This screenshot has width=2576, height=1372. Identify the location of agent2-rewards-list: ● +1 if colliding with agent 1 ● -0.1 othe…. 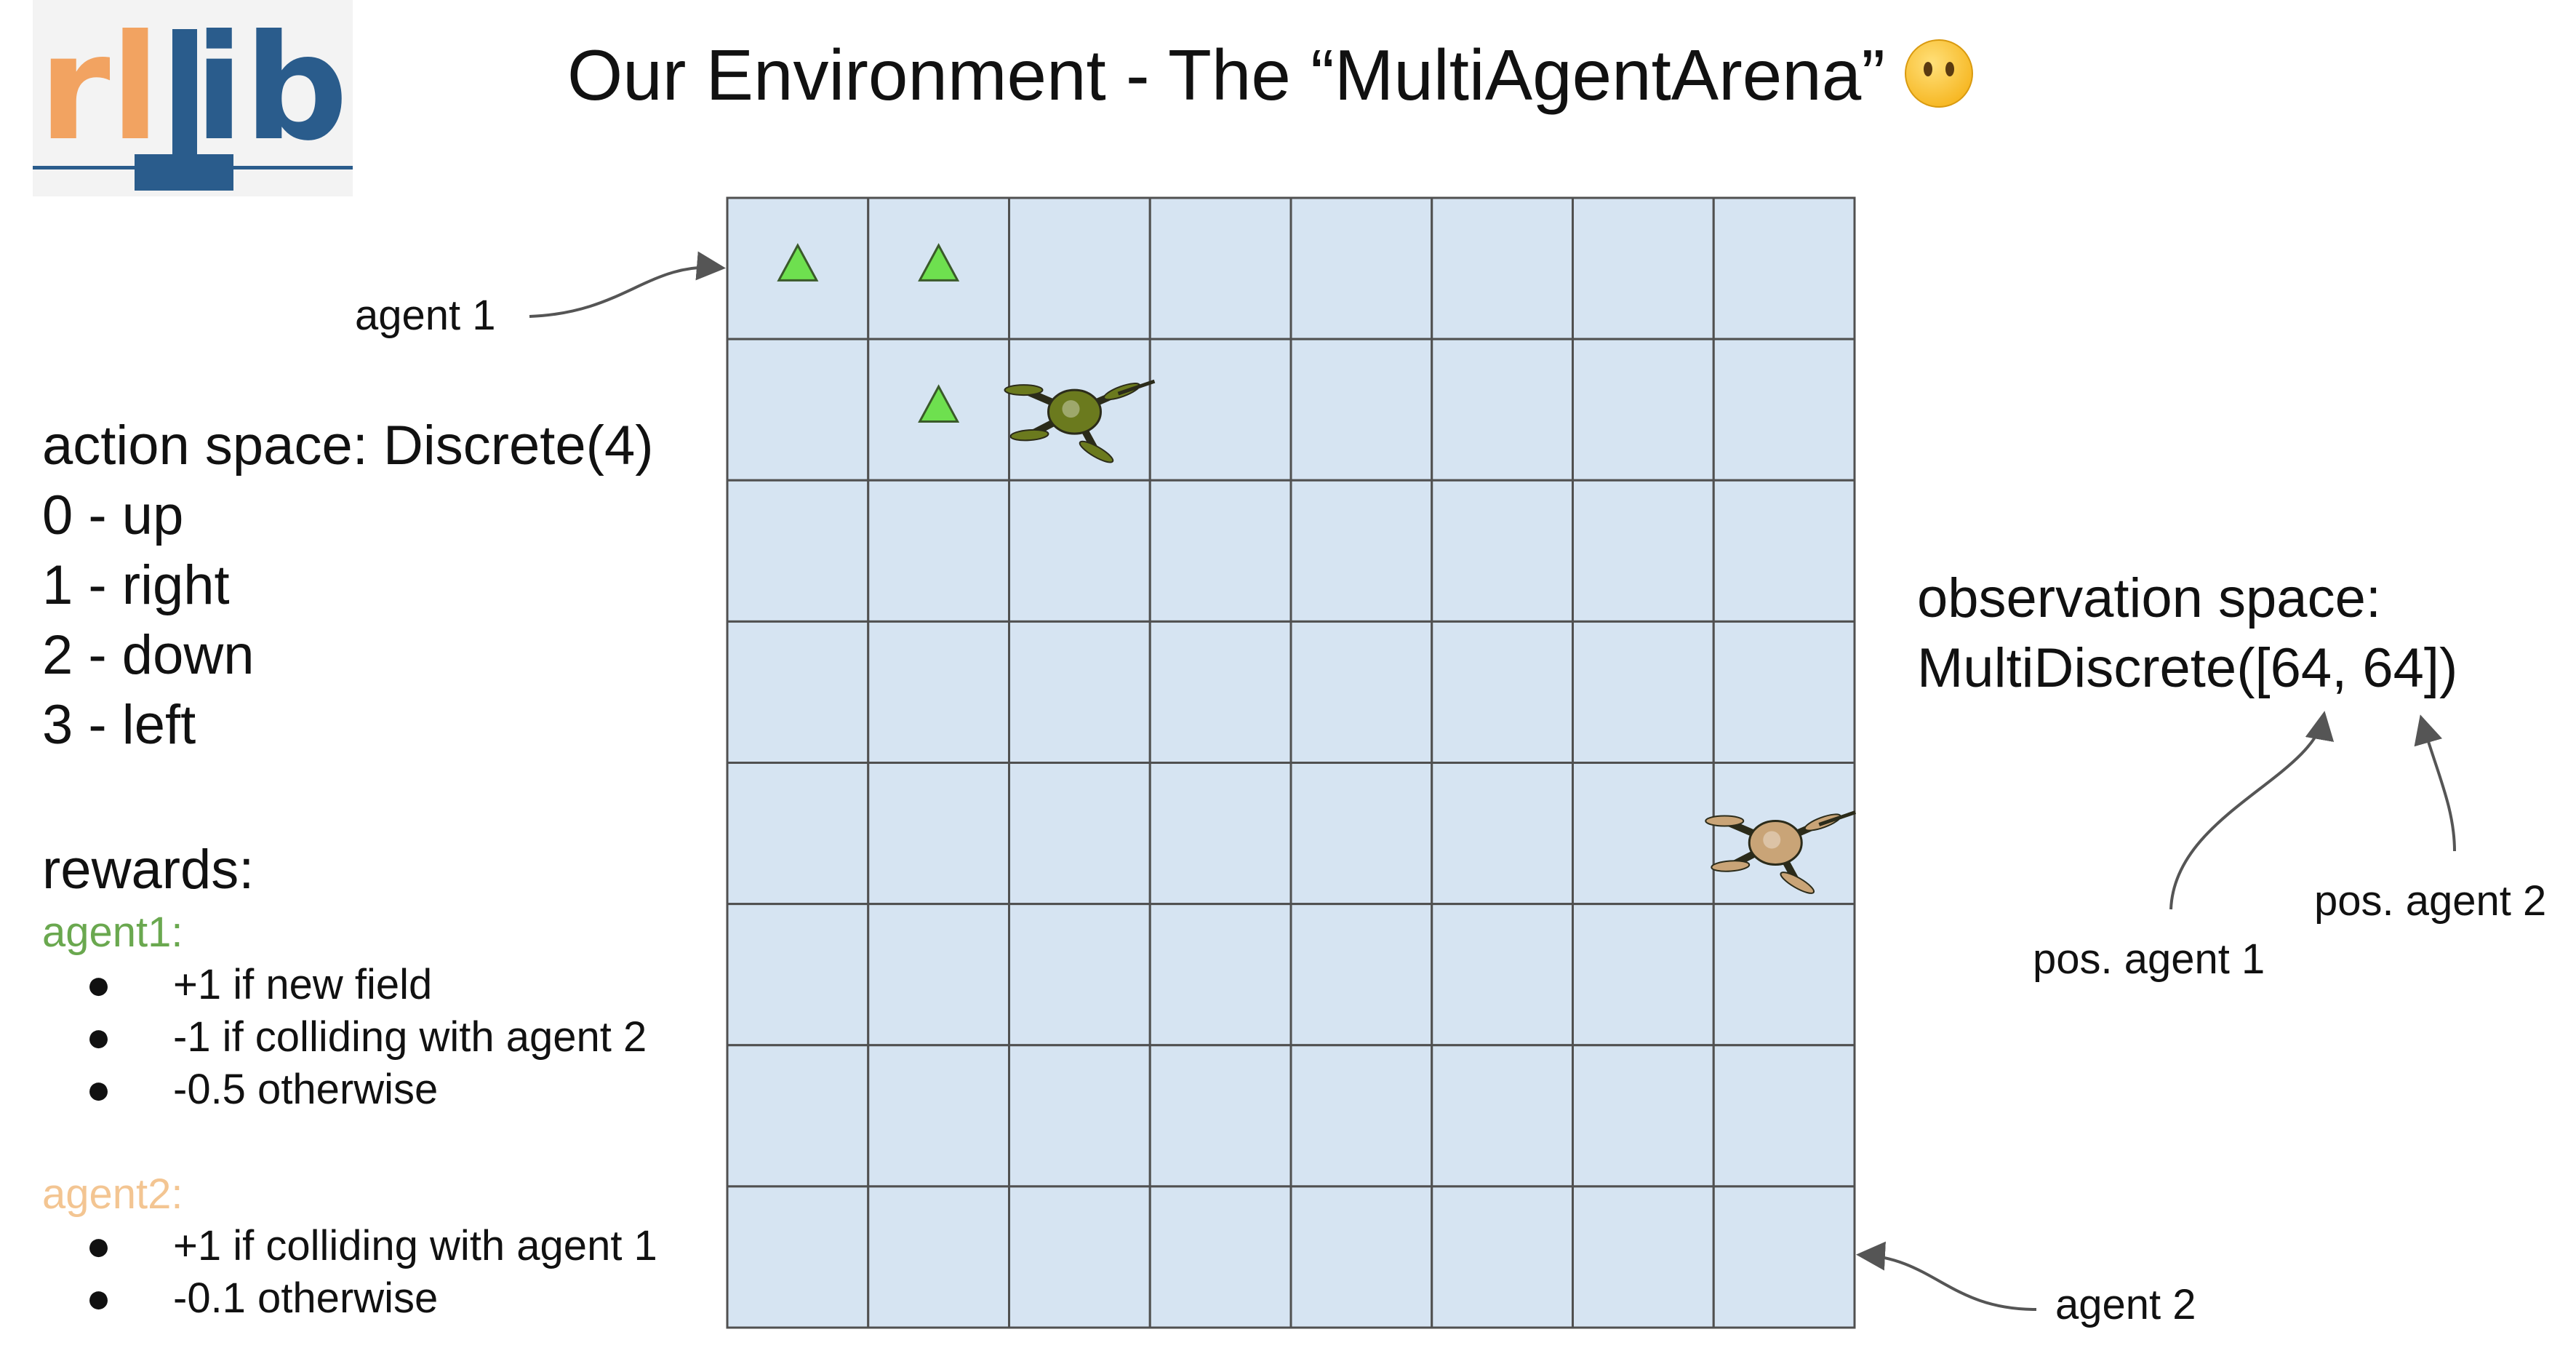
(349, 1272).